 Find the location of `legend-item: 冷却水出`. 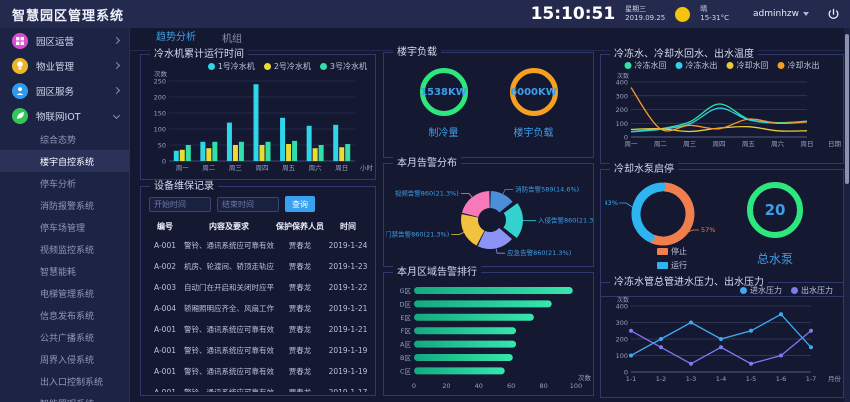

legend-item: 冷却水出 is located at coordinates (798, 65).